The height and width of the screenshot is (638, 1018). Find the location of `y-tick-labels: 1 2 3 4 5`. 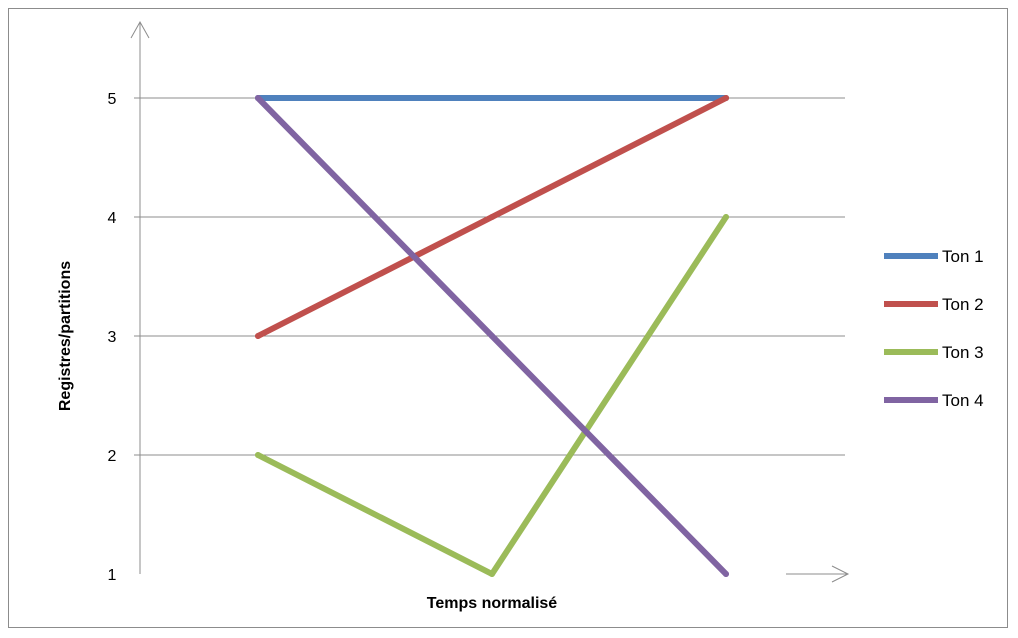

y-tick-labels: 1 2 3 4 5 is located at coordinates (112, 337).